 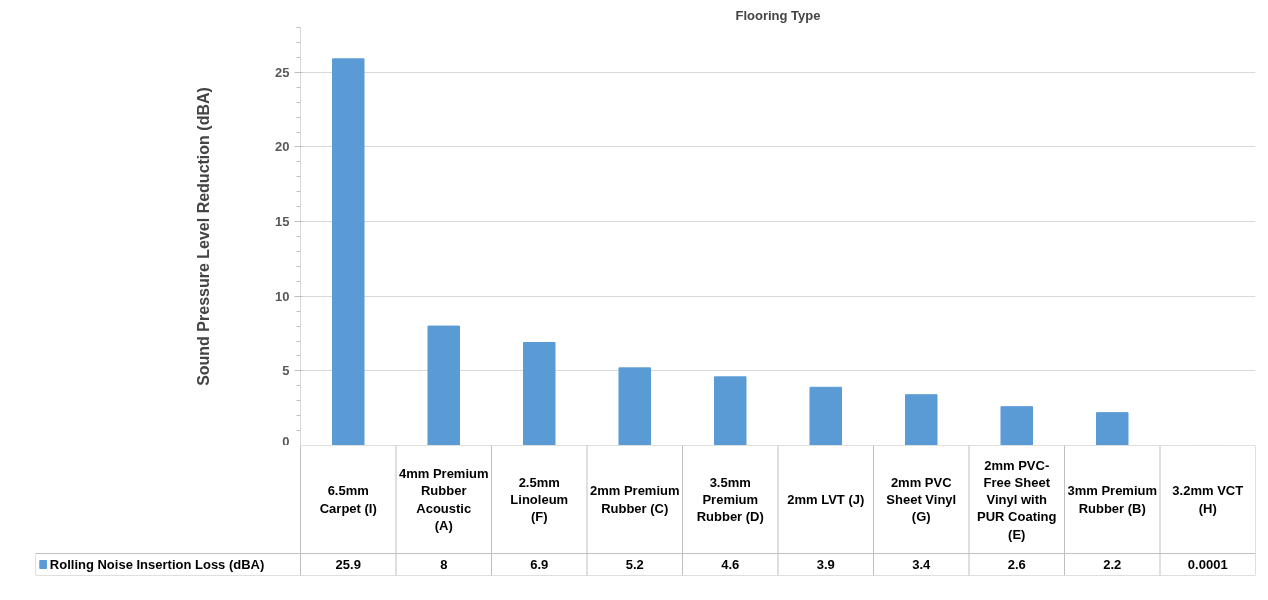 What do you see at coordinates (826, 499) in the screenshot?
I see `x-tick-label: 2mm LVT (J)` at bounding box center [826, 499].